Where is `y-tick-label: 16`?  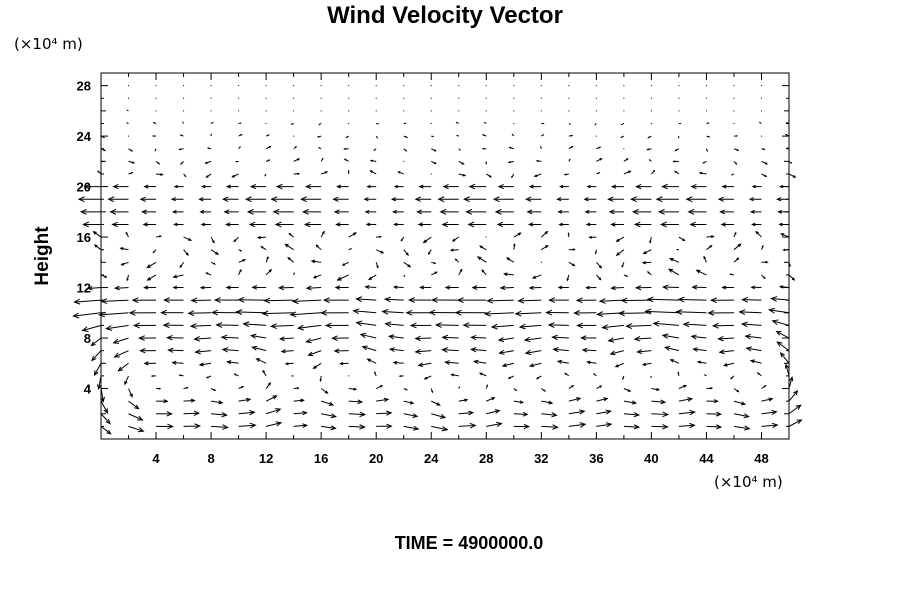
y-tick-label: 16 is located at coordinates (84, 237).